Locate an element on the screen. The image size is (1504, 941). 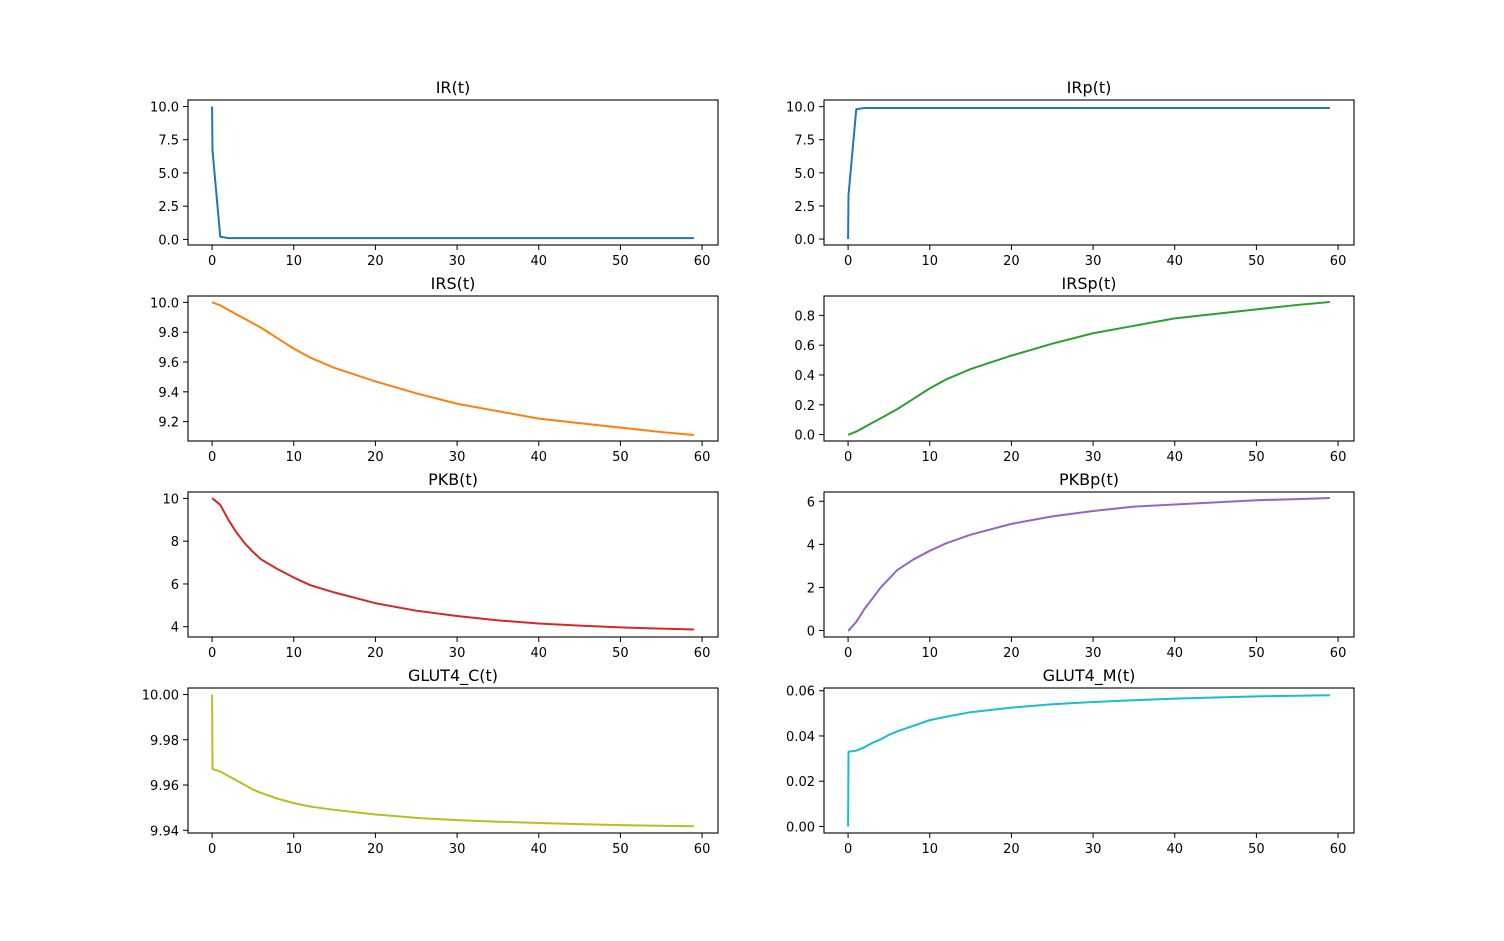
subplot-6: 0 10 20 30 40 50 60 9.94 9.96 9.98 10.00 GLUT4_C(t) is located at coordinates (430, 761).